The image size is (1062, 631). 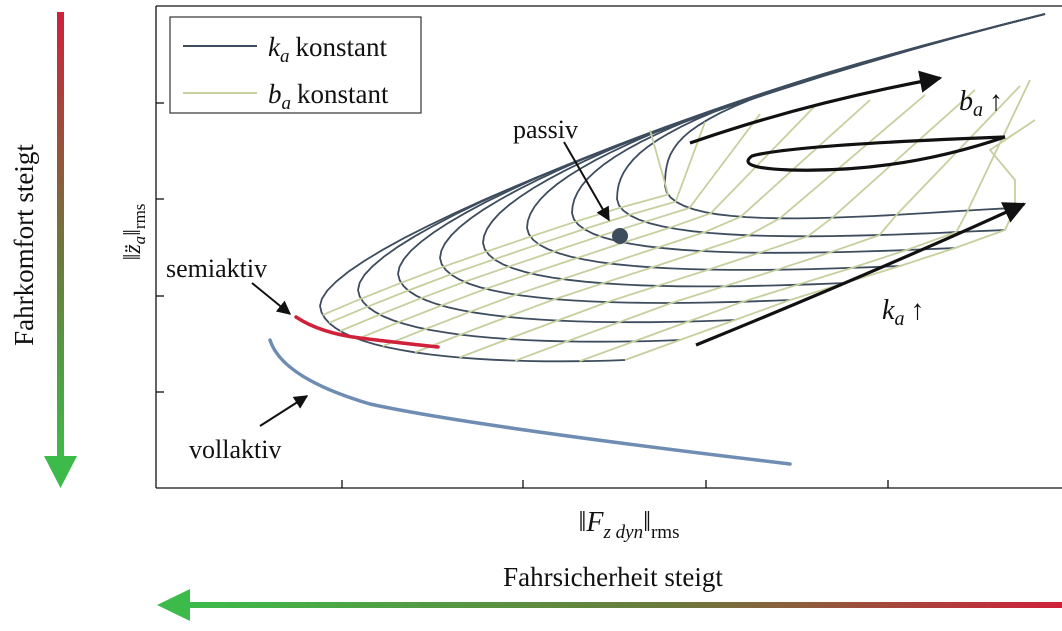 What do you see at coordinates (570, 179) in the screenshot?
I see `annotation-passiv: passiv` at bounding box center [570, 179].